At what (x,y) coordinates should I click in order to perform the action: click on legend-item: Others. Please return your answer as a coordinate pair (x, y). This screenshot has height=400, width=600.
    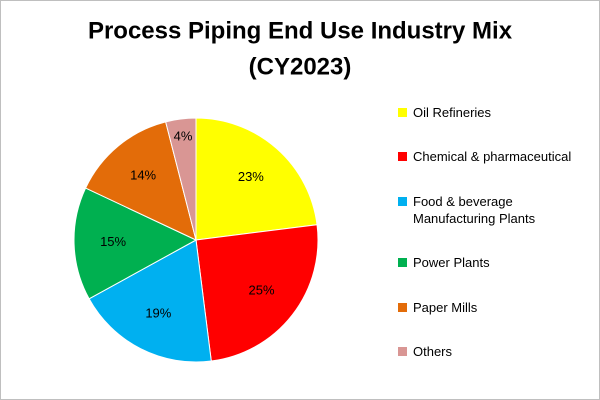
    Looking at the image, I should click on (495, 351).